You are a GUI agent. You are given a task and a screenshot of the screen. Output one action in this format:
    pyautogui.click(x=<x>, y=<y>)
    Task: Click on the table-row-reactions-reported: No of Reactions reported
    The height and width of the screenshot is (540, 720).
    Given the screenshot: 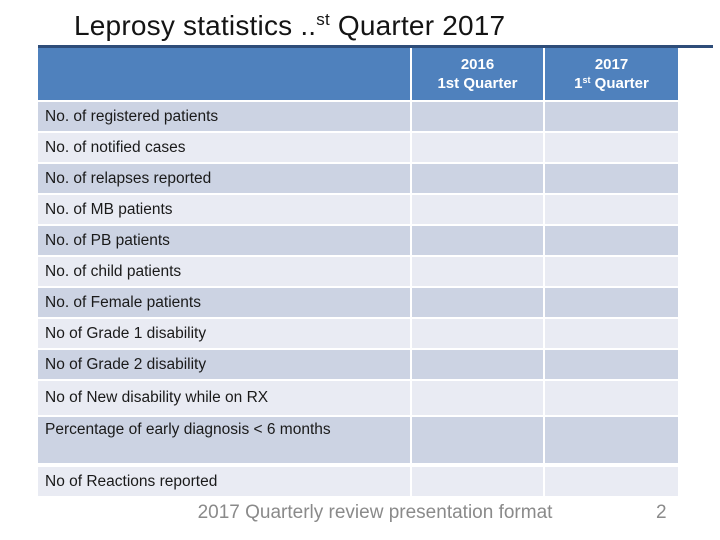 What is the action you would take?
    pyautogui.click(x=358, y=481)
    